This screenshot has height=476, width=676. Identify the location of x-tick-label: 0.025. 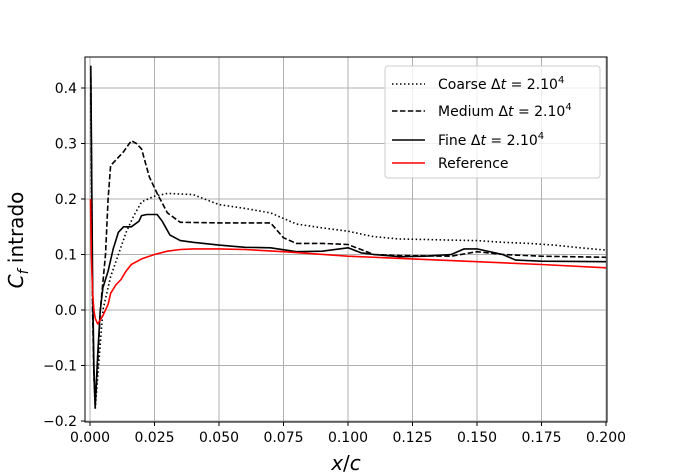
(154, 438).